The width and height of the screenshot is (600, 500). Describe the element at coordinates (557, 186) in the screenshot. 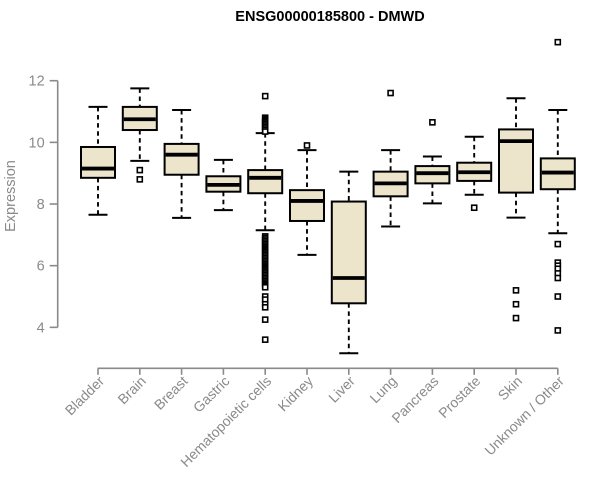

I see `box-unknown-other` at that location.